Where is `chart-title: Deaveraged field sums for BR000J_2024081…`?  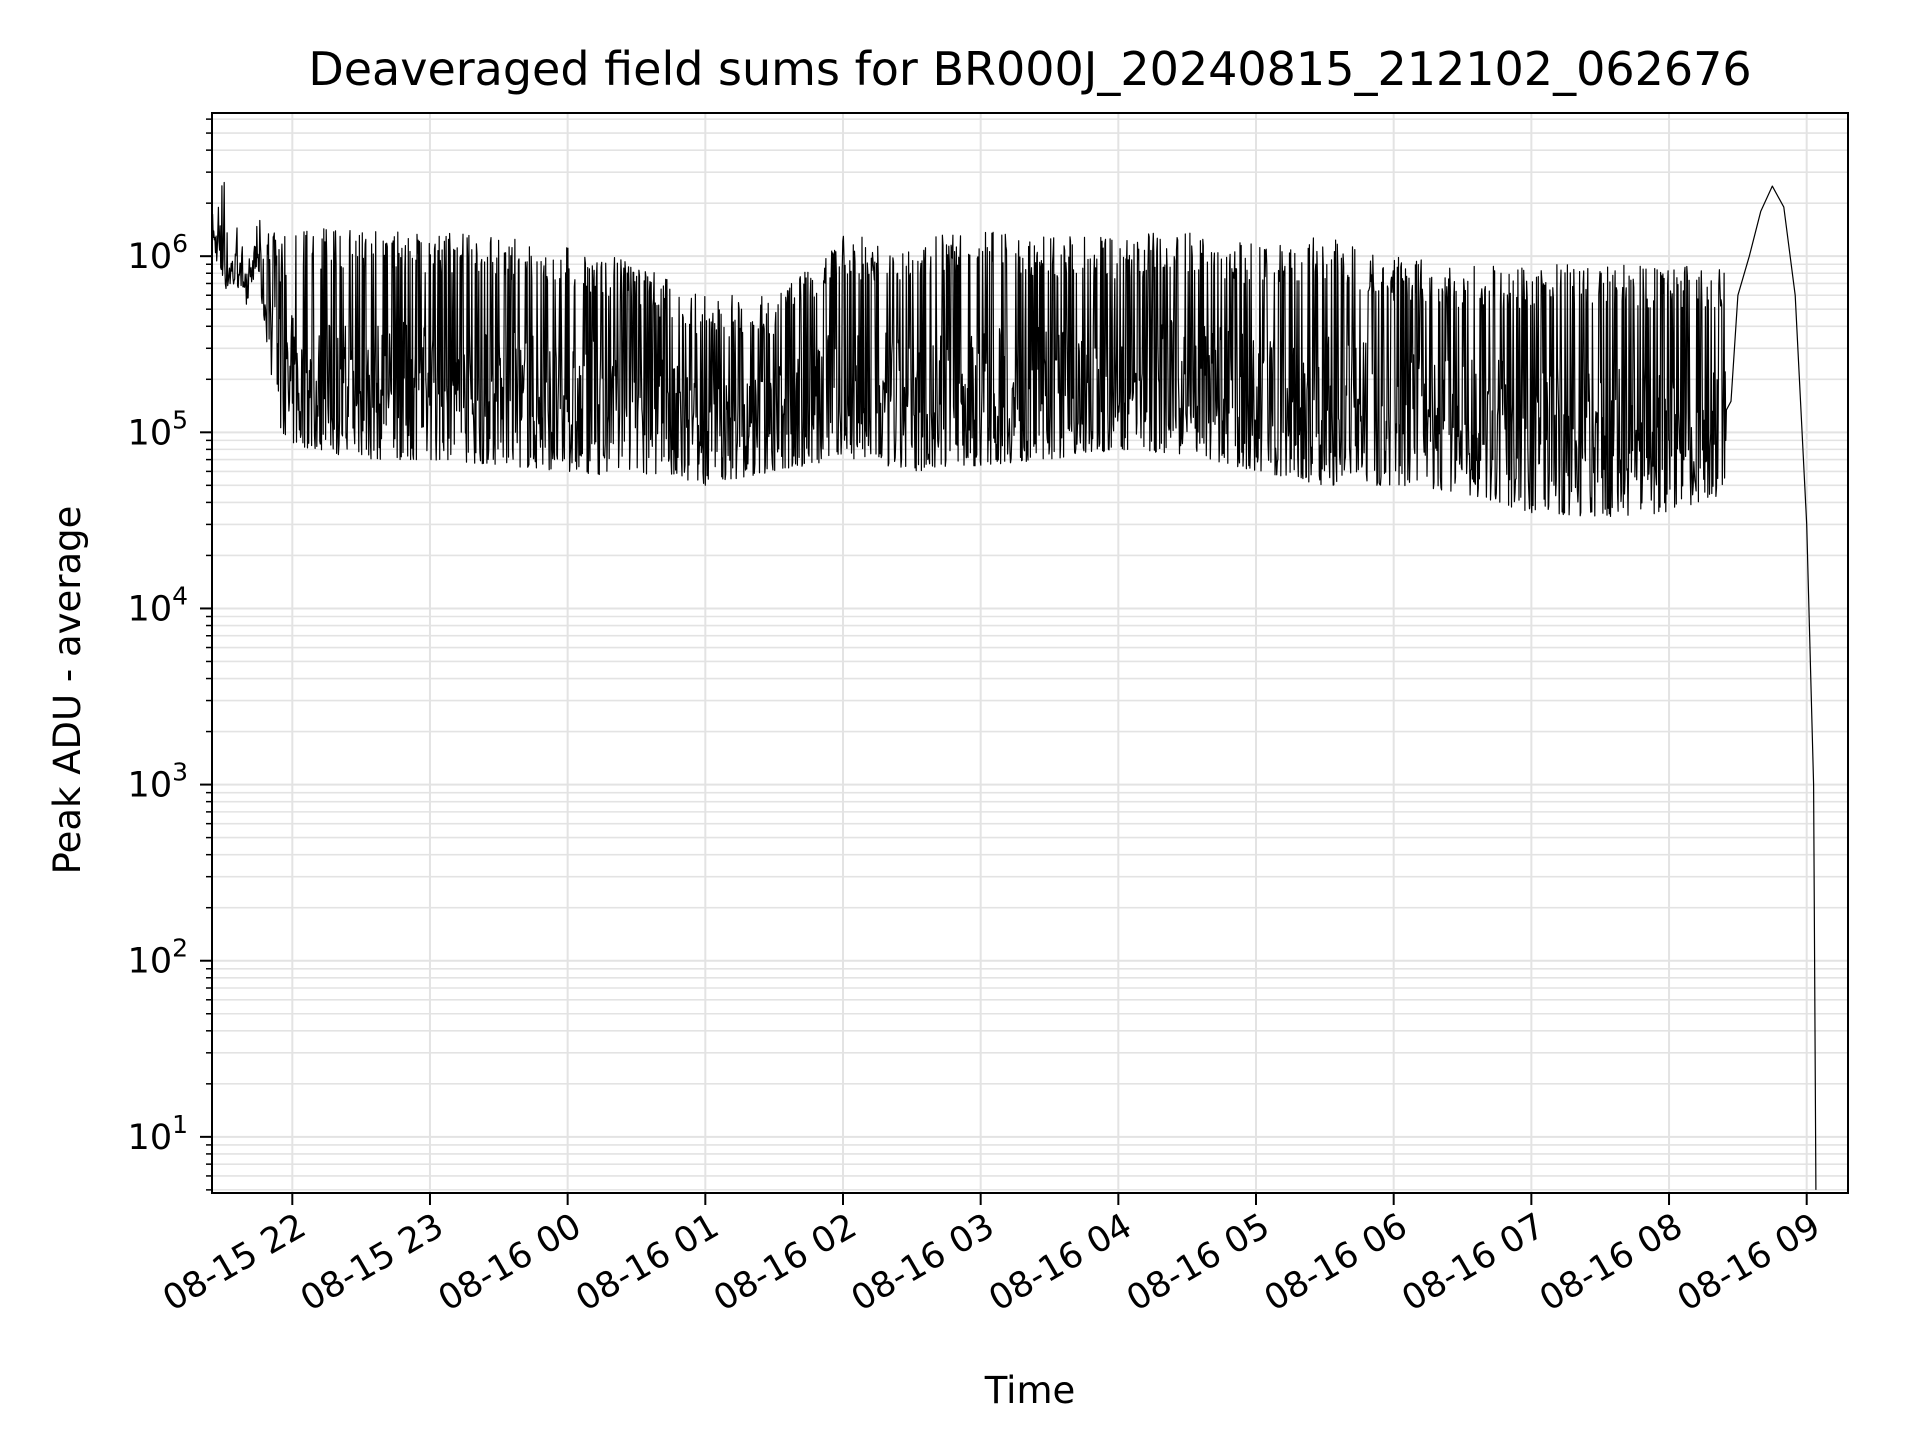
chart-title: Deaveraged field sums for BR000J_2024081… is located at coordinates (1029, 69).